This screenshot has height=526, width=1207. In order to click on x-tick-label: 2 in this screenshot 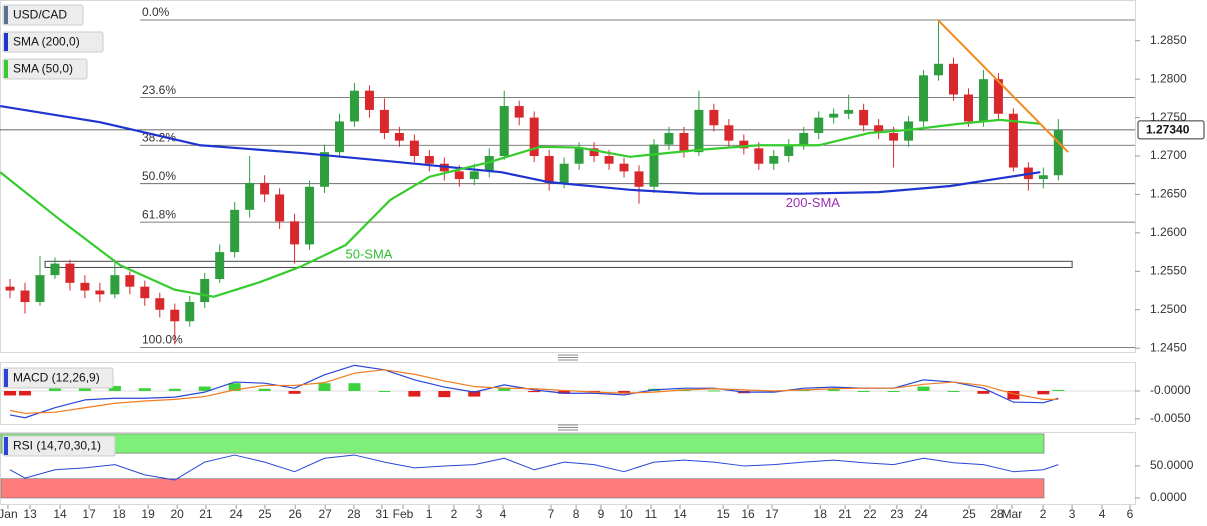, I will do `click(1043, 514)`.